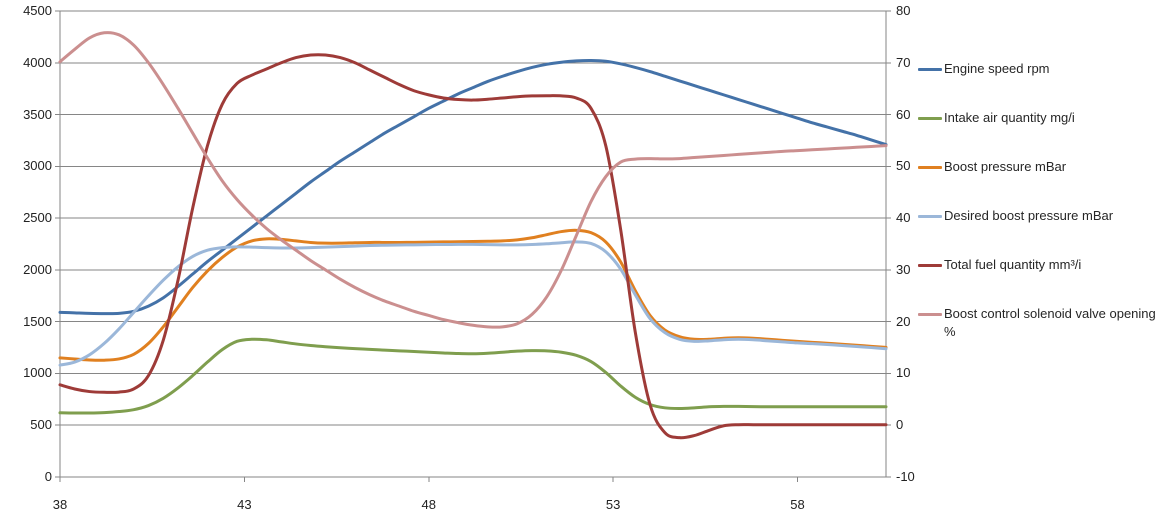  What do you see at coordinates (905, 476) in the screenshot?
I see `y-axis-right-tick-label: -10` at bounding box center [905, 476].